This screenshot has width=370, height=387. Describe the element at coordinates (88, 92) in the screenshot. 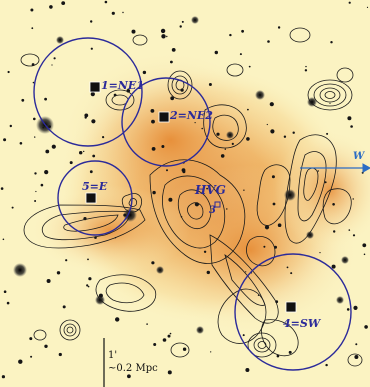

I see `circle-ne1` at that location.